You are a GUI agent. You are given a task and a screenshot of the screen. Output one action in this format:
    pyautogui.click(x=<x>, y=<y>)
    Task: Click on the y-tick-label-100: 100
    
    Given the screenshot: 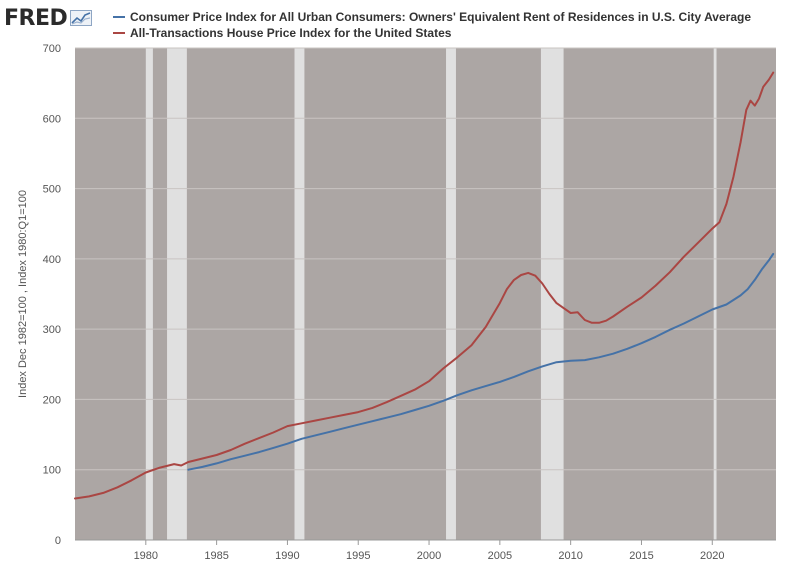 What is the action you would take?
    pyautogui.click(x=52, y=471)
    